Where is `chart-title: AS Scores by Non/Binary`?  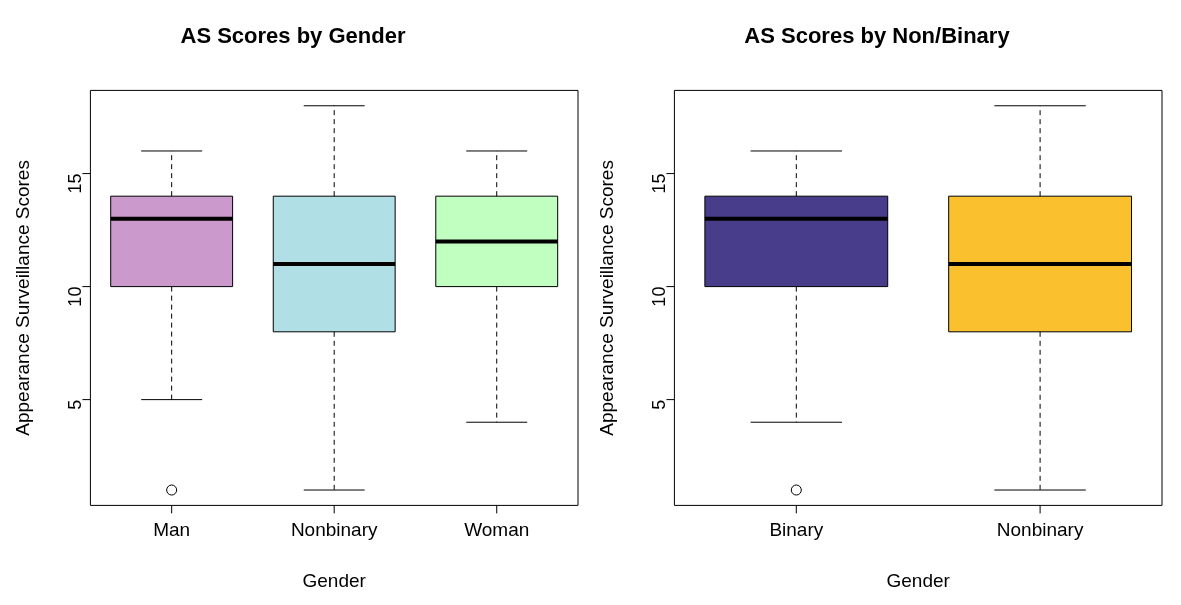 chart-title: AS Scores by Non/Binary is located at coordinates (877, 36).